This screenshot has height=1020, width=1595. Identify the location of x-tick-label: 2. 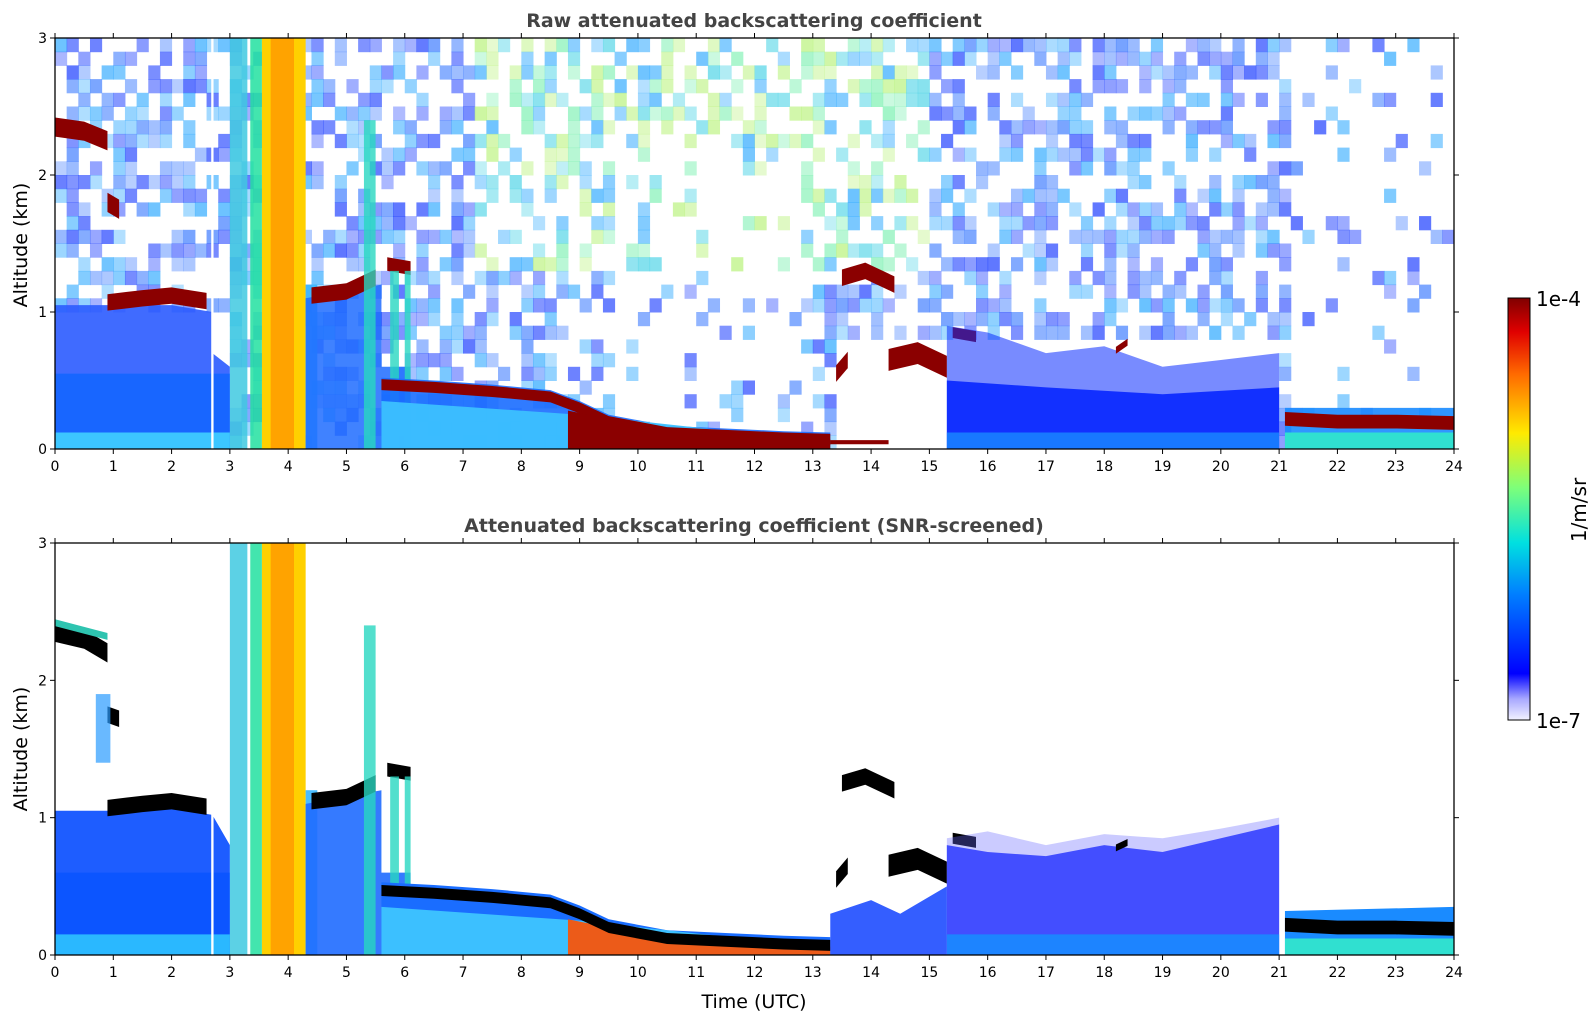
(171, 973).